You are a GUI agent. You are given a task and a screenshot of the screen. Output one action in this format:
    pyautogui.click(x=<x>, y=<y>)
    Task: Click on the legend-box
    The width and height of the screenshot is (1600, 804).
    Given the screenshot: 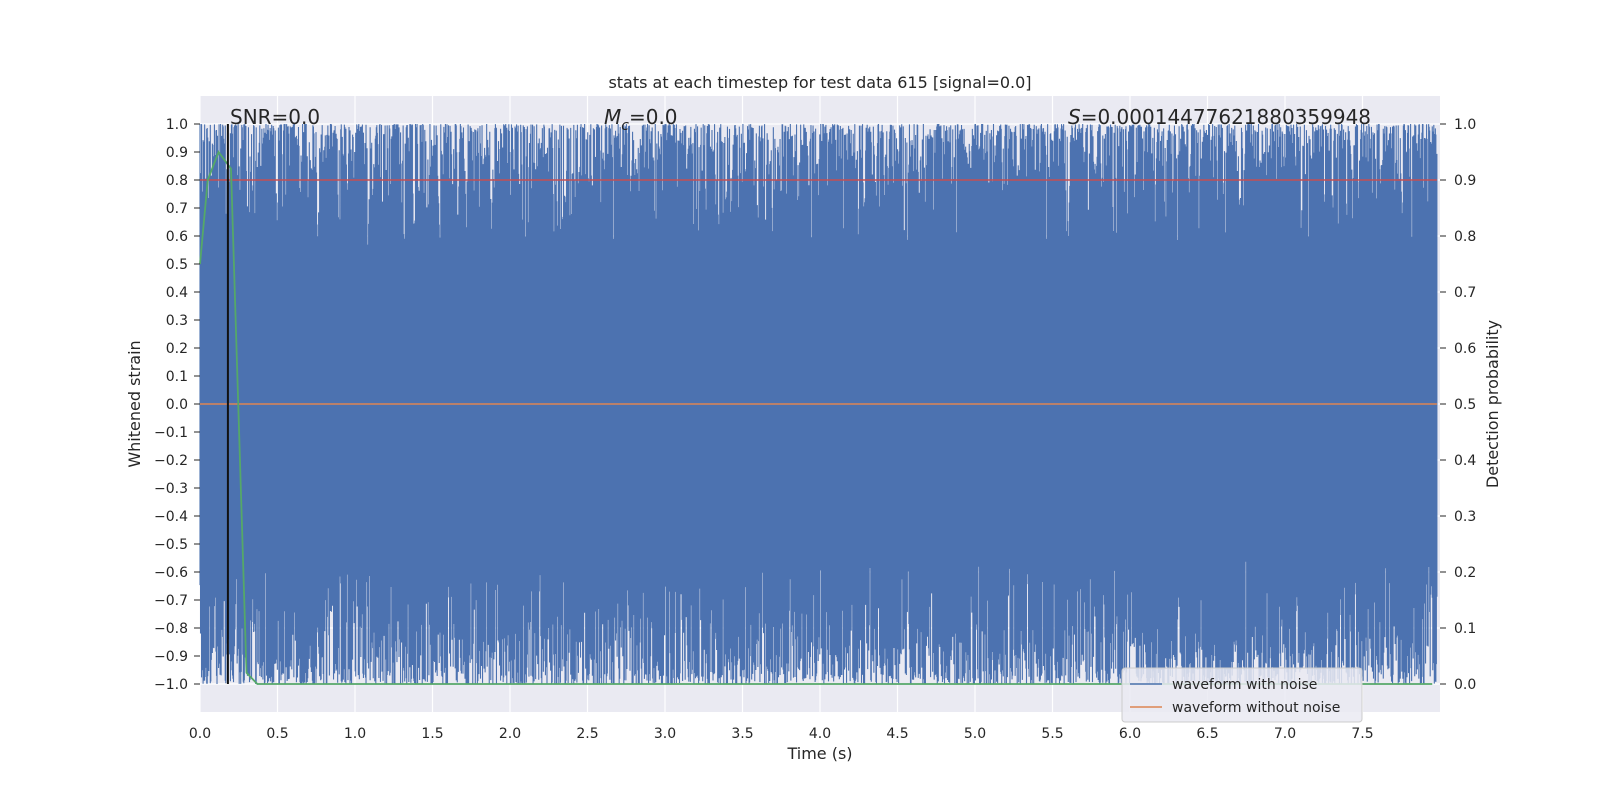 What is the action you would take?
    pyautogui.click(x=1242, y=695)
    